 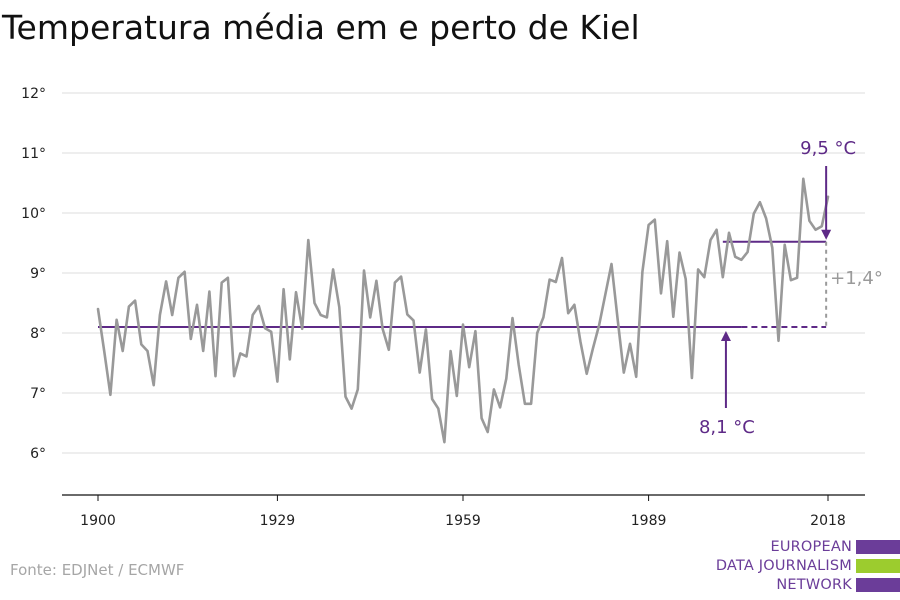 I want to click on x-tick-label-1989: 1989, so click(x=649, y=521).